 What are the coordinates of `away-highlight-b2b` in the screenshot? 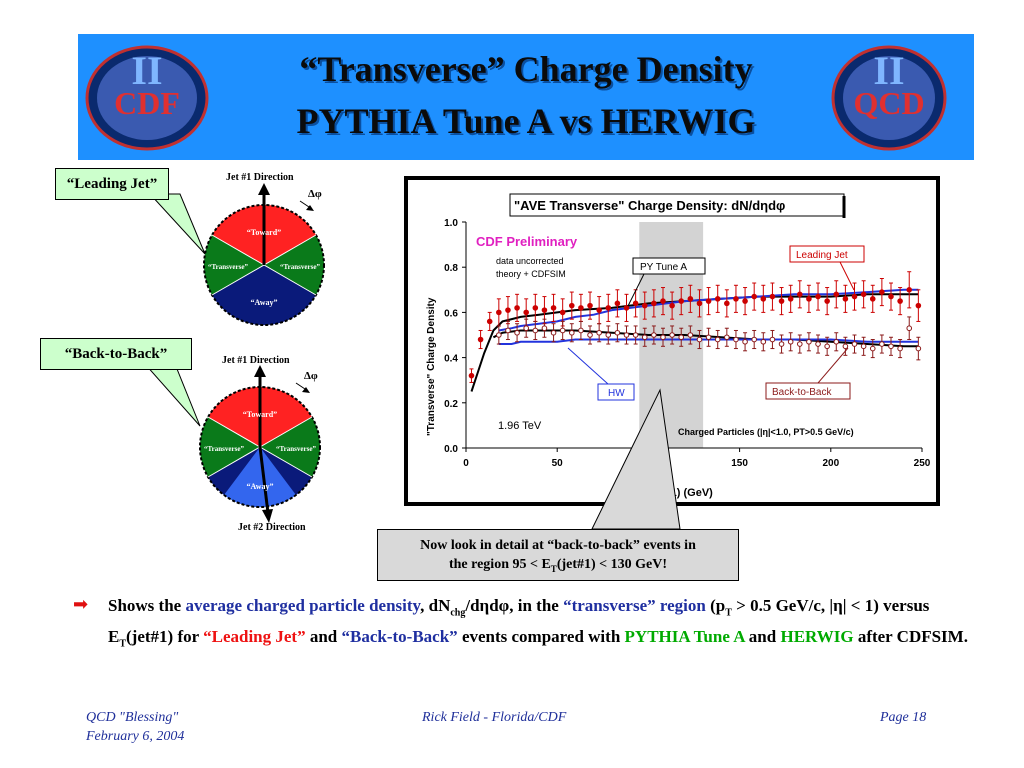 It's located at (260, 477).